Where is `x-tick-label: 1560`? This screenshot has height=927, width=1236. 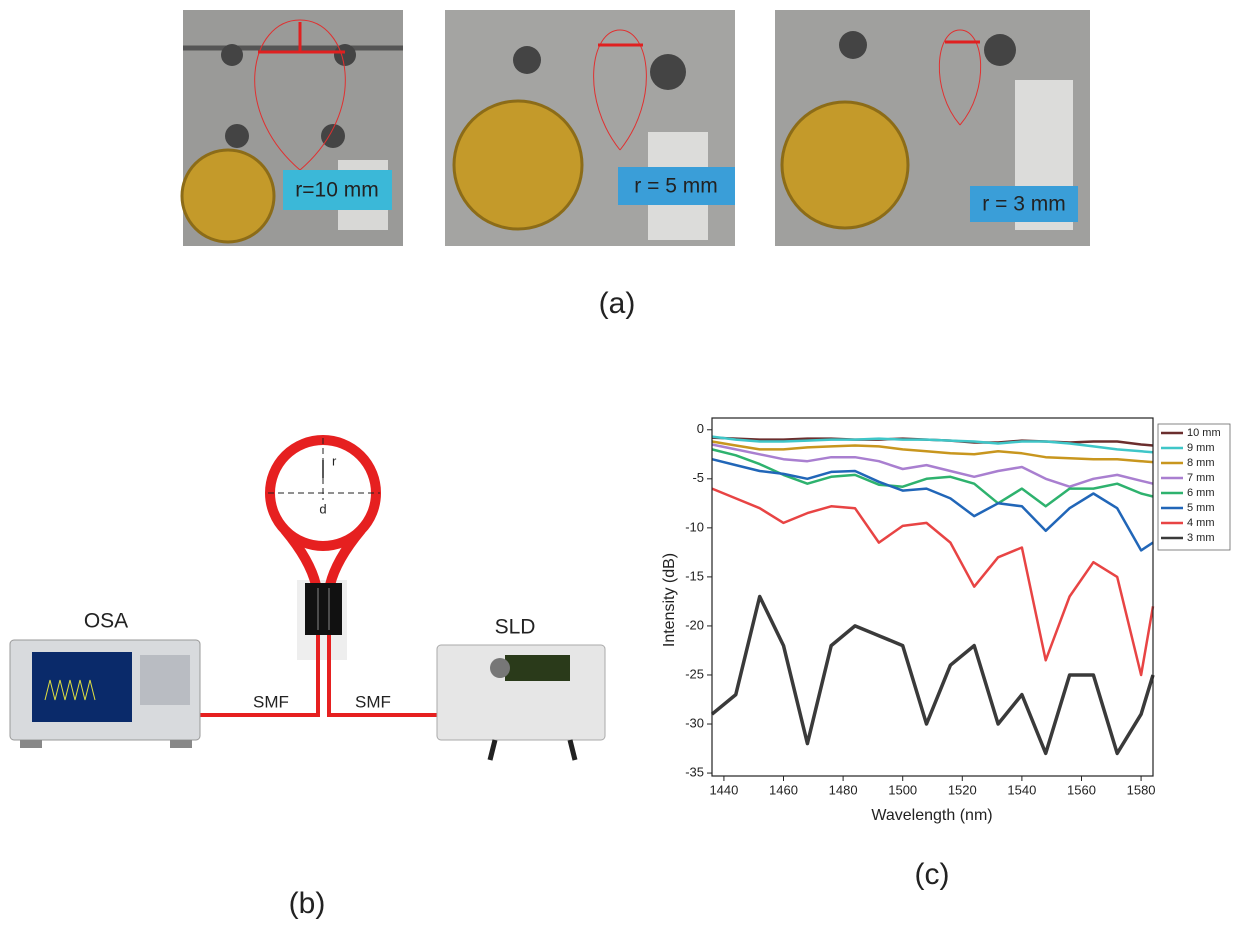 x-tick-label: 1560 is located at coordinates (1081, 789).